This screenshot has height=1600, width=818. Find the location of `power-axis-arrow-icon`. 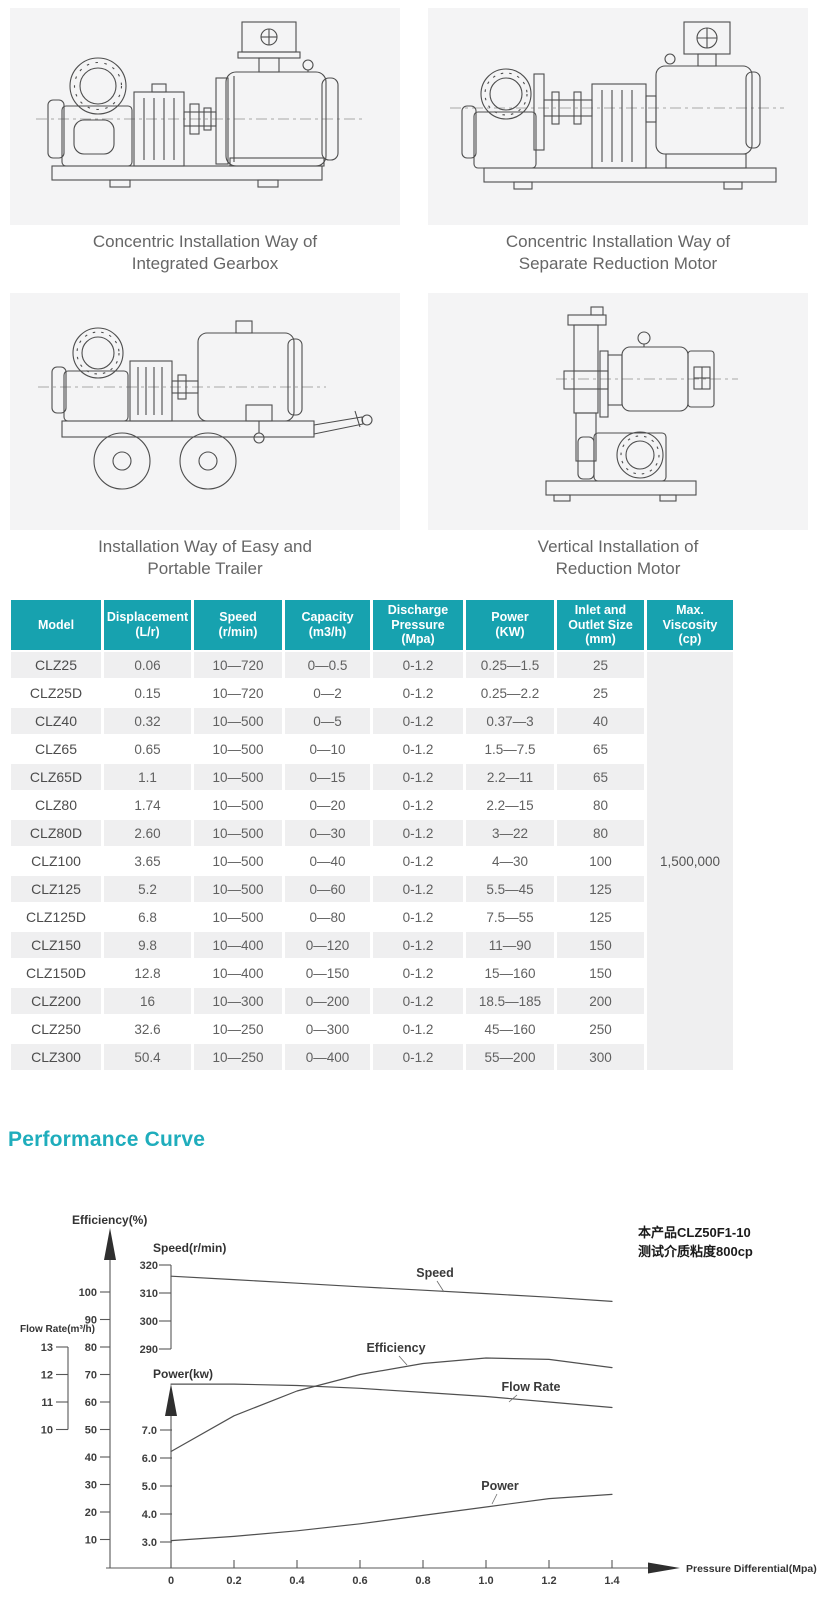

power-axis-arrow-icon is located at coordinates (171, 1400).